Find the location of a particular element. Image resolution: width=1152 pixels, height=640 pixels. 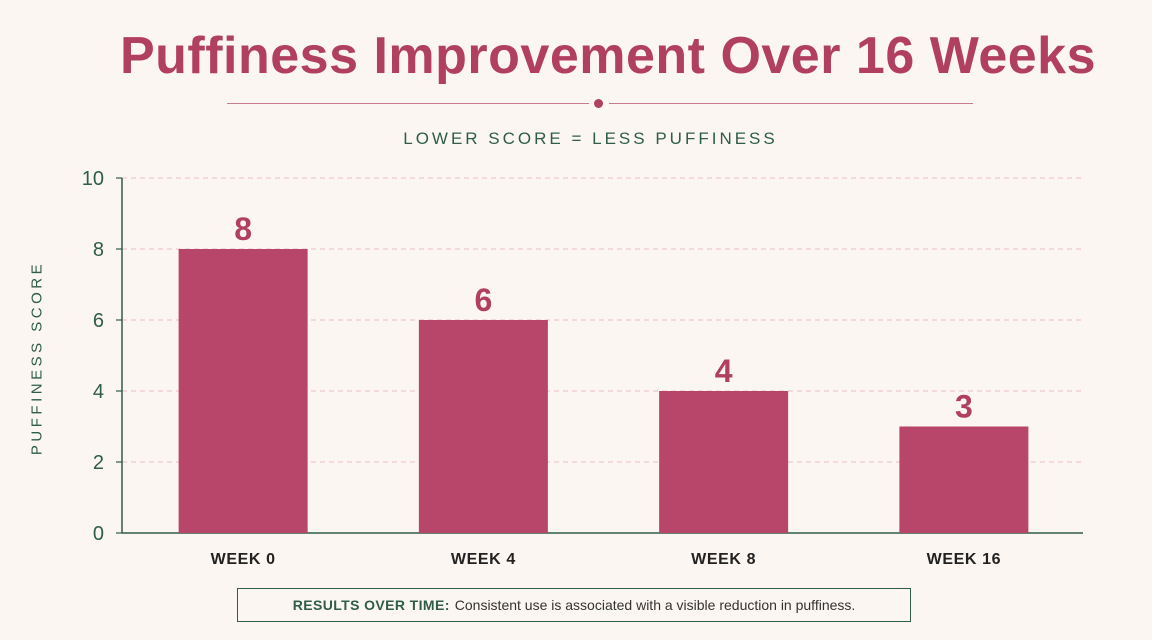

x-tick-label: WEEK 16 is located at coordinates (964, 559).